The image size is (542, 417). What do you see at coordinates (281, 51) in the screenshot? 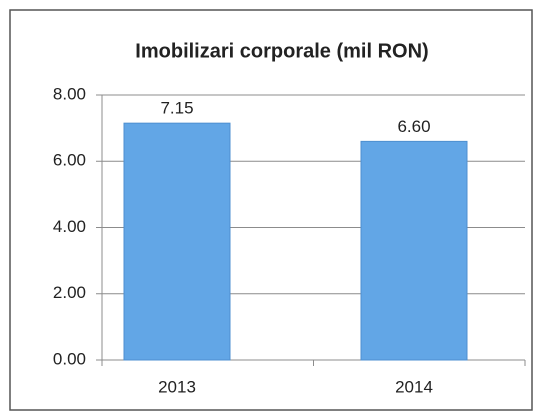
I see `chart-title: Imobilizari corporale (mil RON)` at bounding box center [281, 51].